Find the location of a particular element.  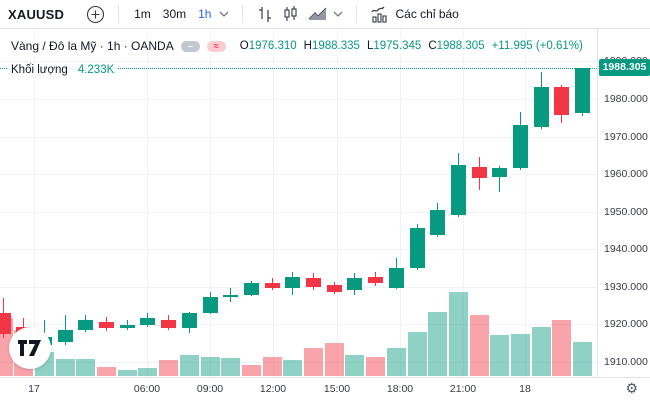

time-tick-label: 06:00 is located at coordinates (147, 389).